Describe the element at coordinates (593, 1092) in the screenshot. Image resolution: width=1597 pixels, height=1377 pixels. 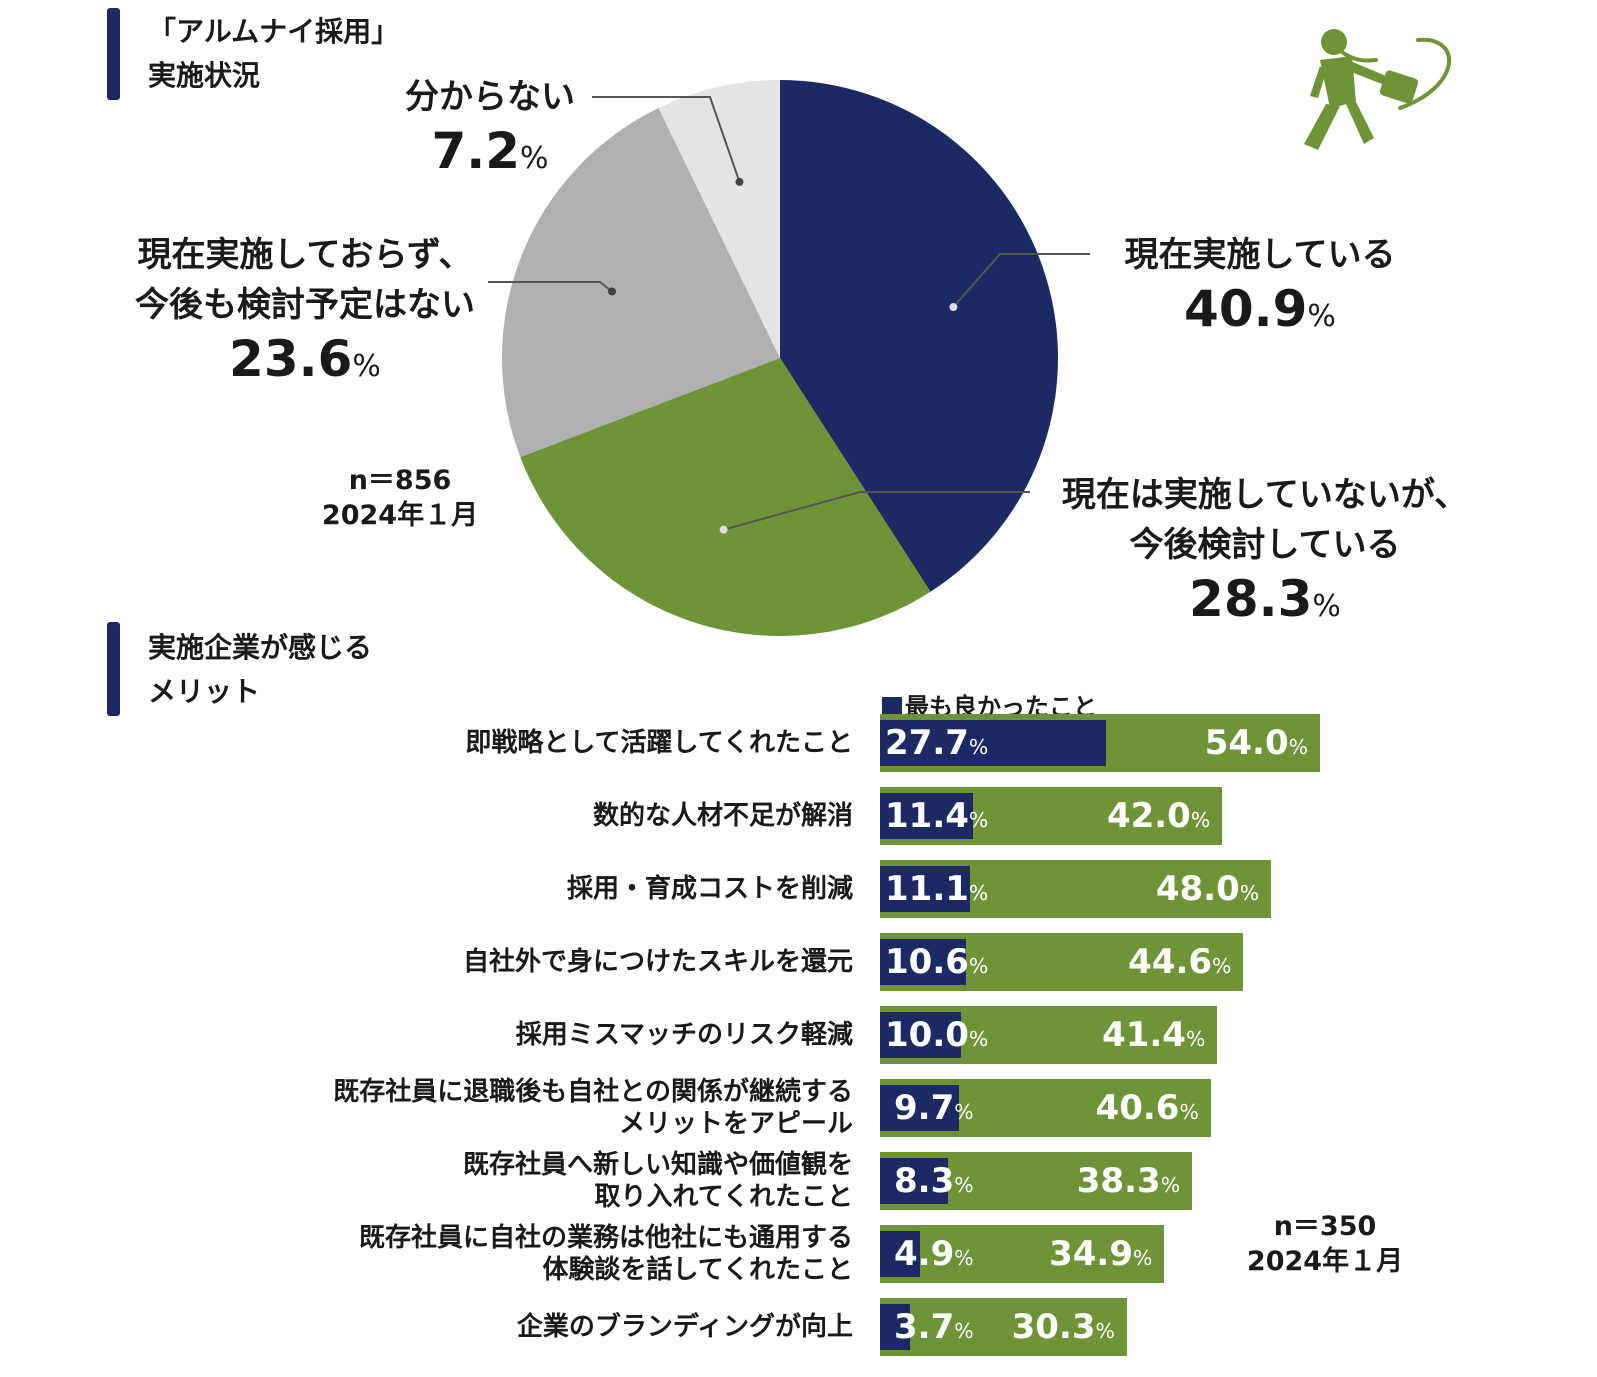
I see `category-label-line: 既存社員に退職後も自社との関係が継続する` at that location.